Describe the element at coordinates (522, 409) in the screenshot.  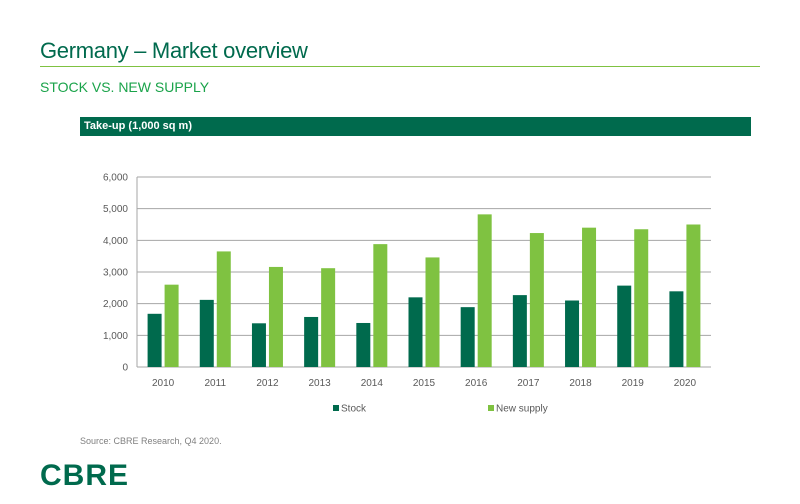
I see `legend-label: New supply` at that location.